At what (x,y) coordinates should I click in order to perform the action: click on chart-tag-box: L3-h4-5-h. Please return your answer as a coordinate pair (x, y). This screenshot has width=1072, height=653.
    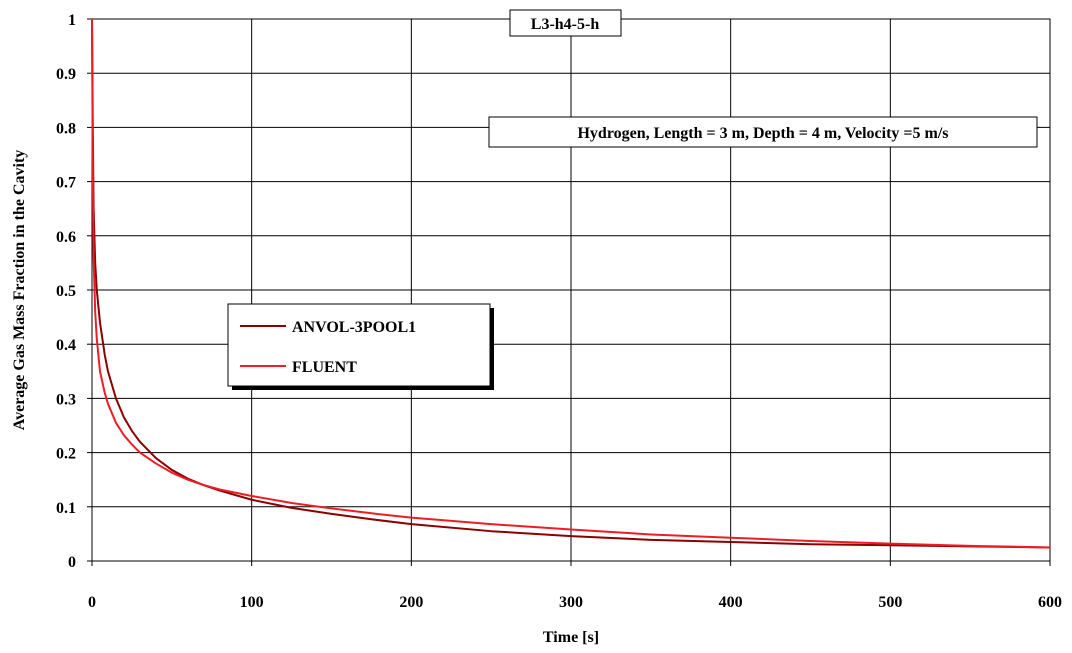
    Looking at the image, I should click on (565, 23).